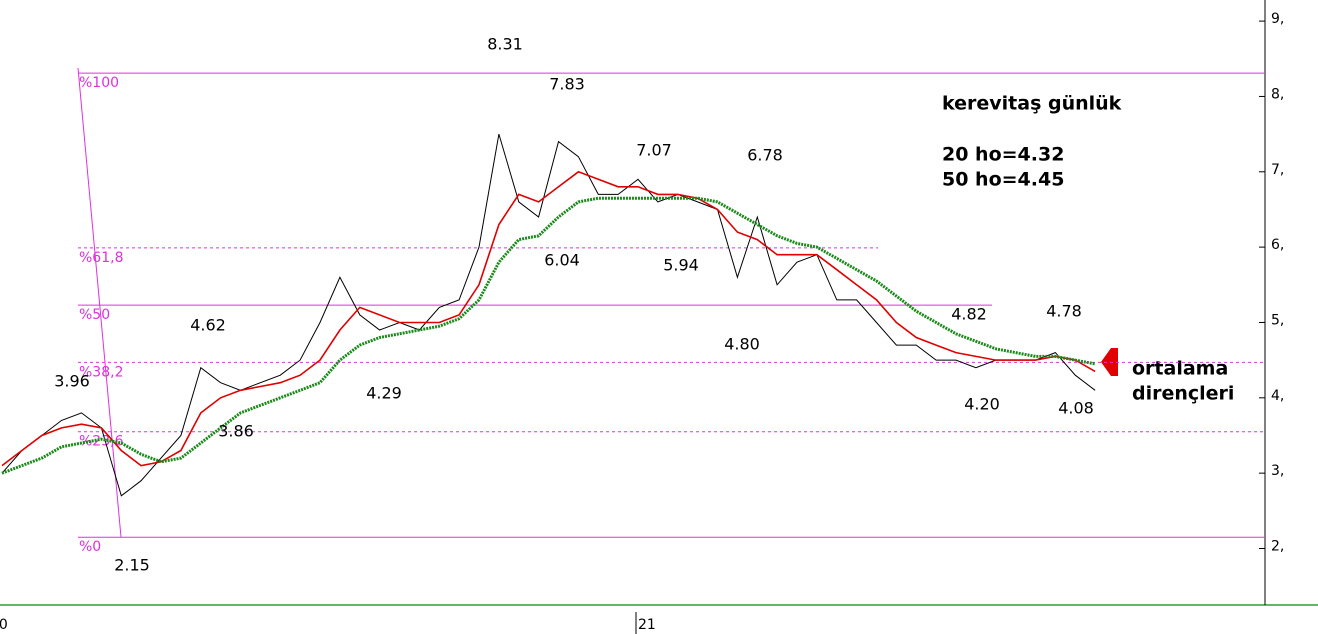 The image size is (1318, 634). Describe the element at coordinates (90, 547) in the screenshot. I see `fib-label: %0` at that location.